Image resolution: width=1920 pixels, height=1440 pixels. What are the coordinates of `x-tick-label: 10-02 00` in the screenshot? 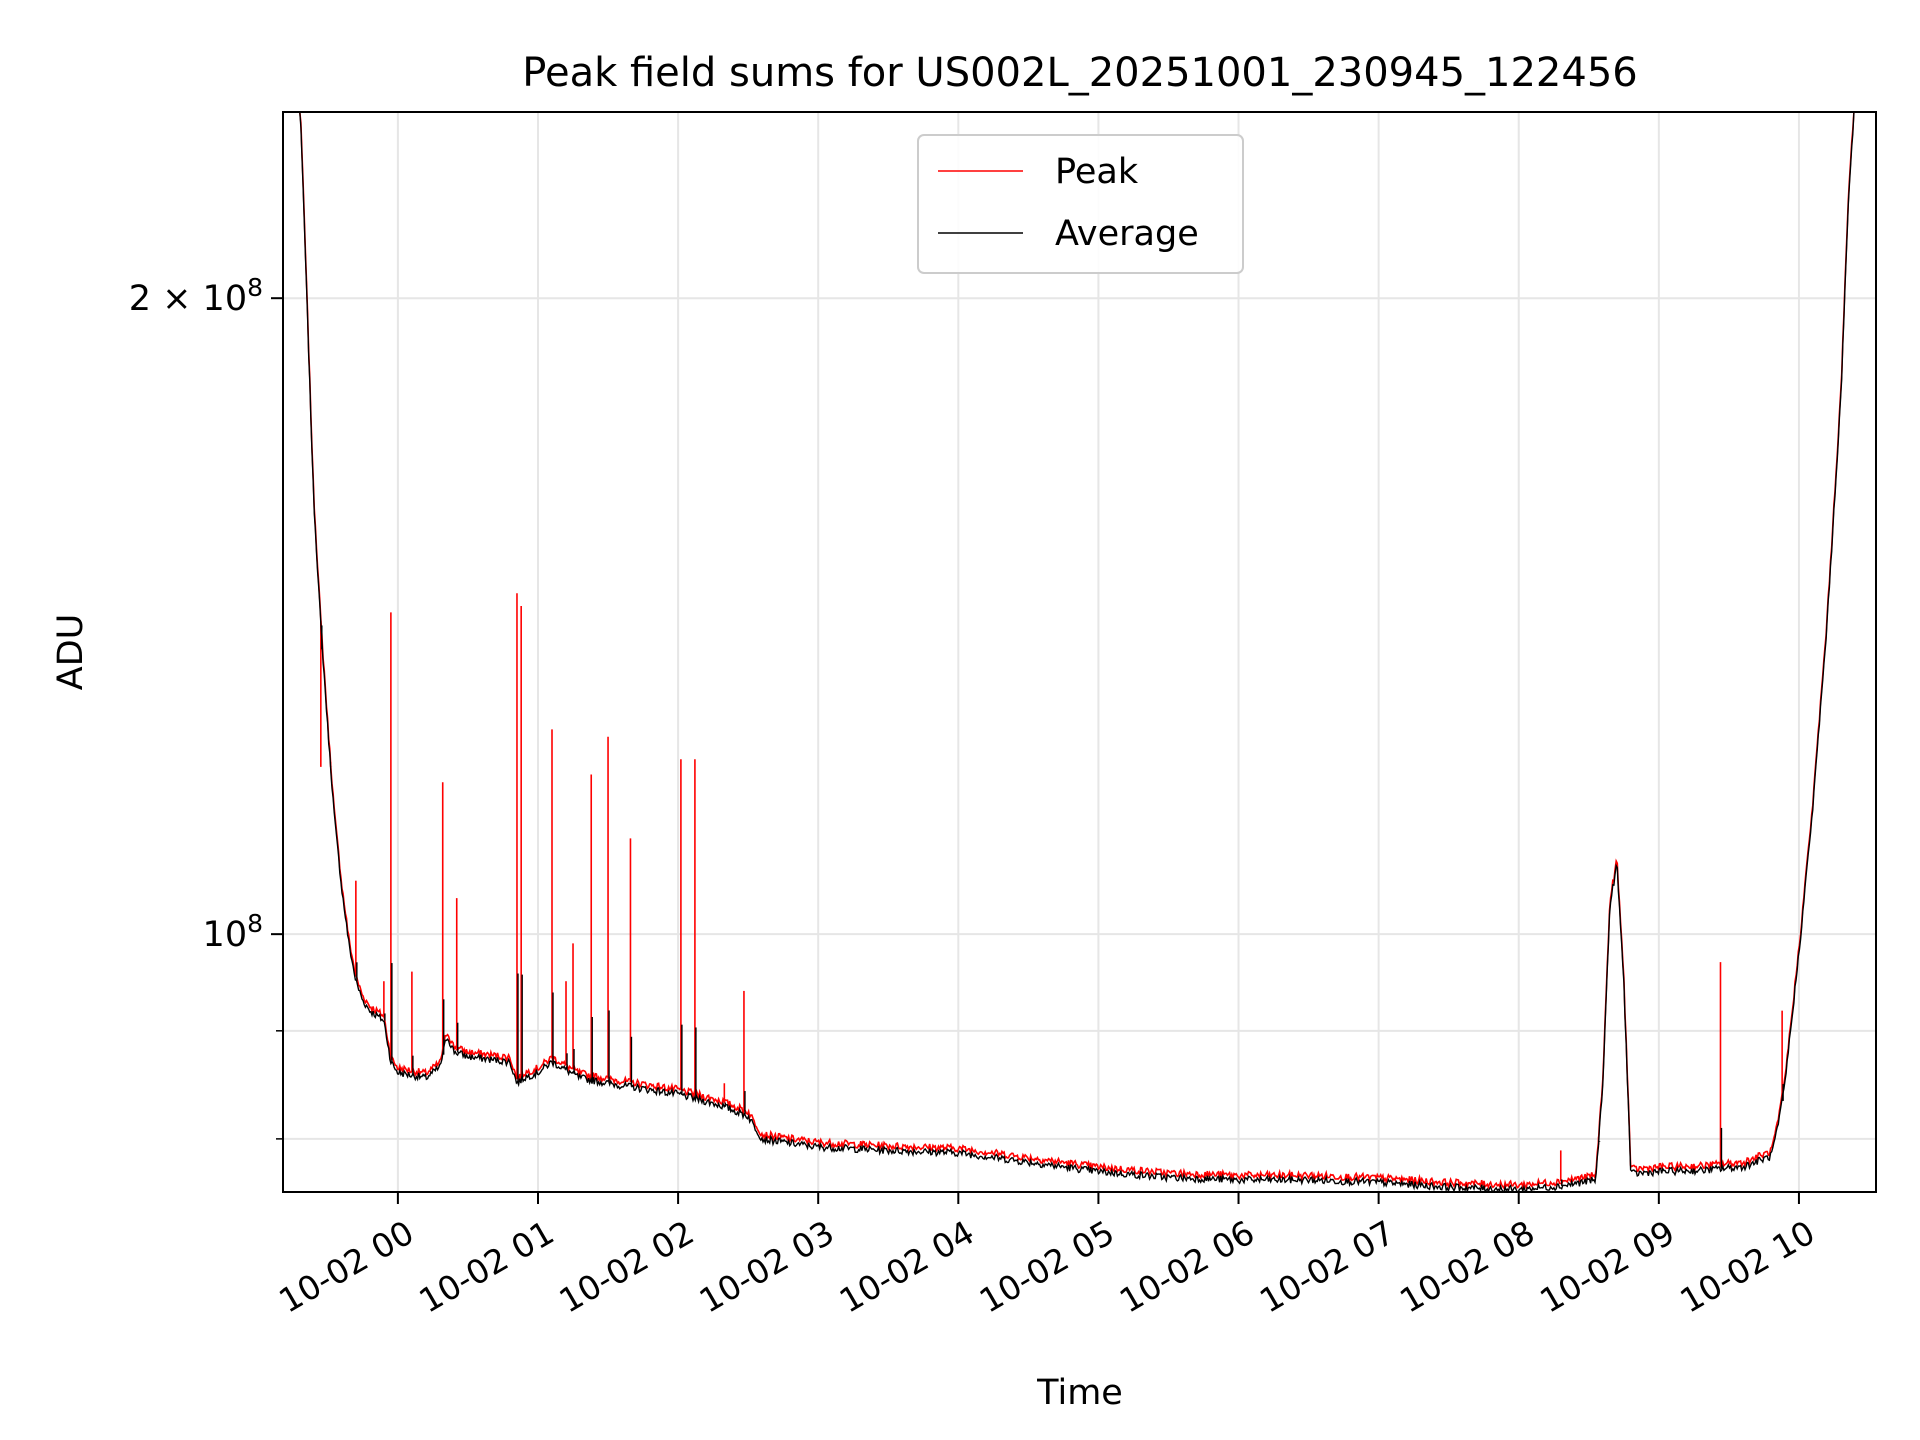 It's located at (346, 1267).